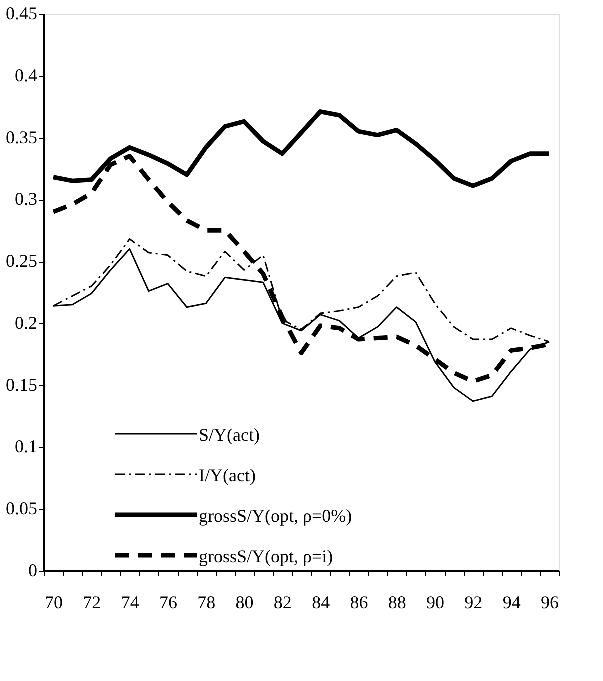 The height and width of the screenshot is (681, 603). Describe the element at coordinates (22, 137) in the screenshot. I see `y-tick-label: 0.35` at that location.